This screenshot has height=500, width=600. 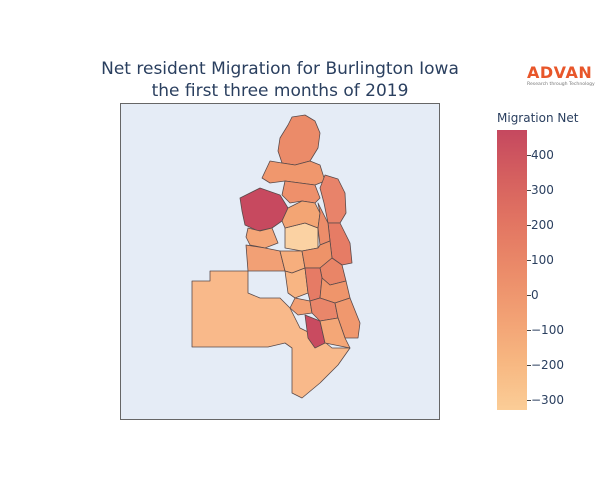 I want to click on region-center-north, so click(x=301, y=214).